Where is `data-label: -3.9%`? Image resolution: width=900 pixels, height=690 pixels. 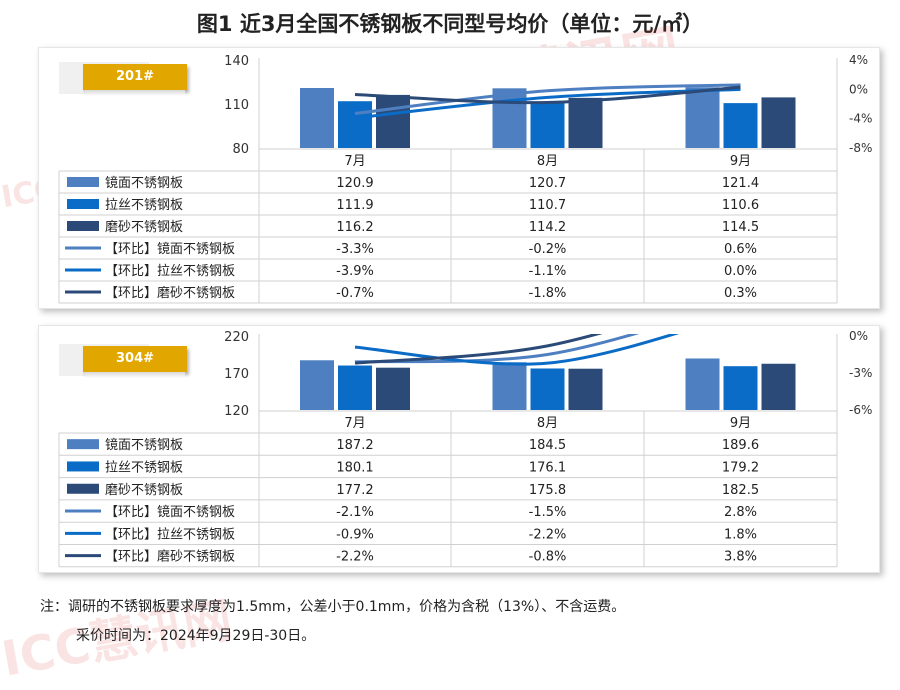
data-label: -3.9% is located at coordinates (355, 271).